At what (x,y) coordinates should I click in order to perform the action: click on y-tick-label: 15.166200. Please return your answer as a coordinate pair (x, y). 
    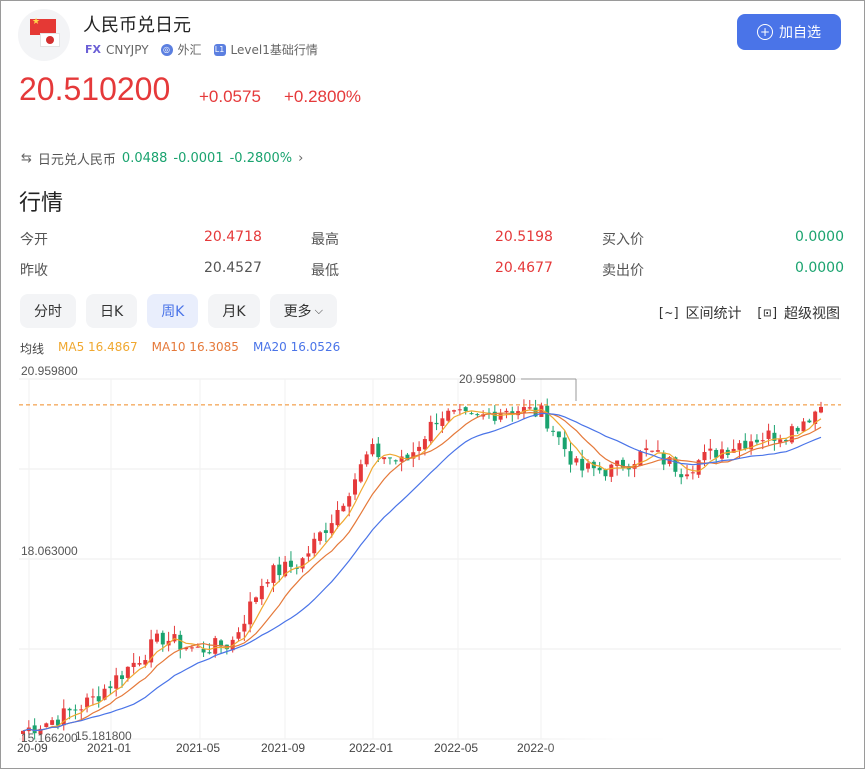
    Looking at the image, I should click on (49, 738).